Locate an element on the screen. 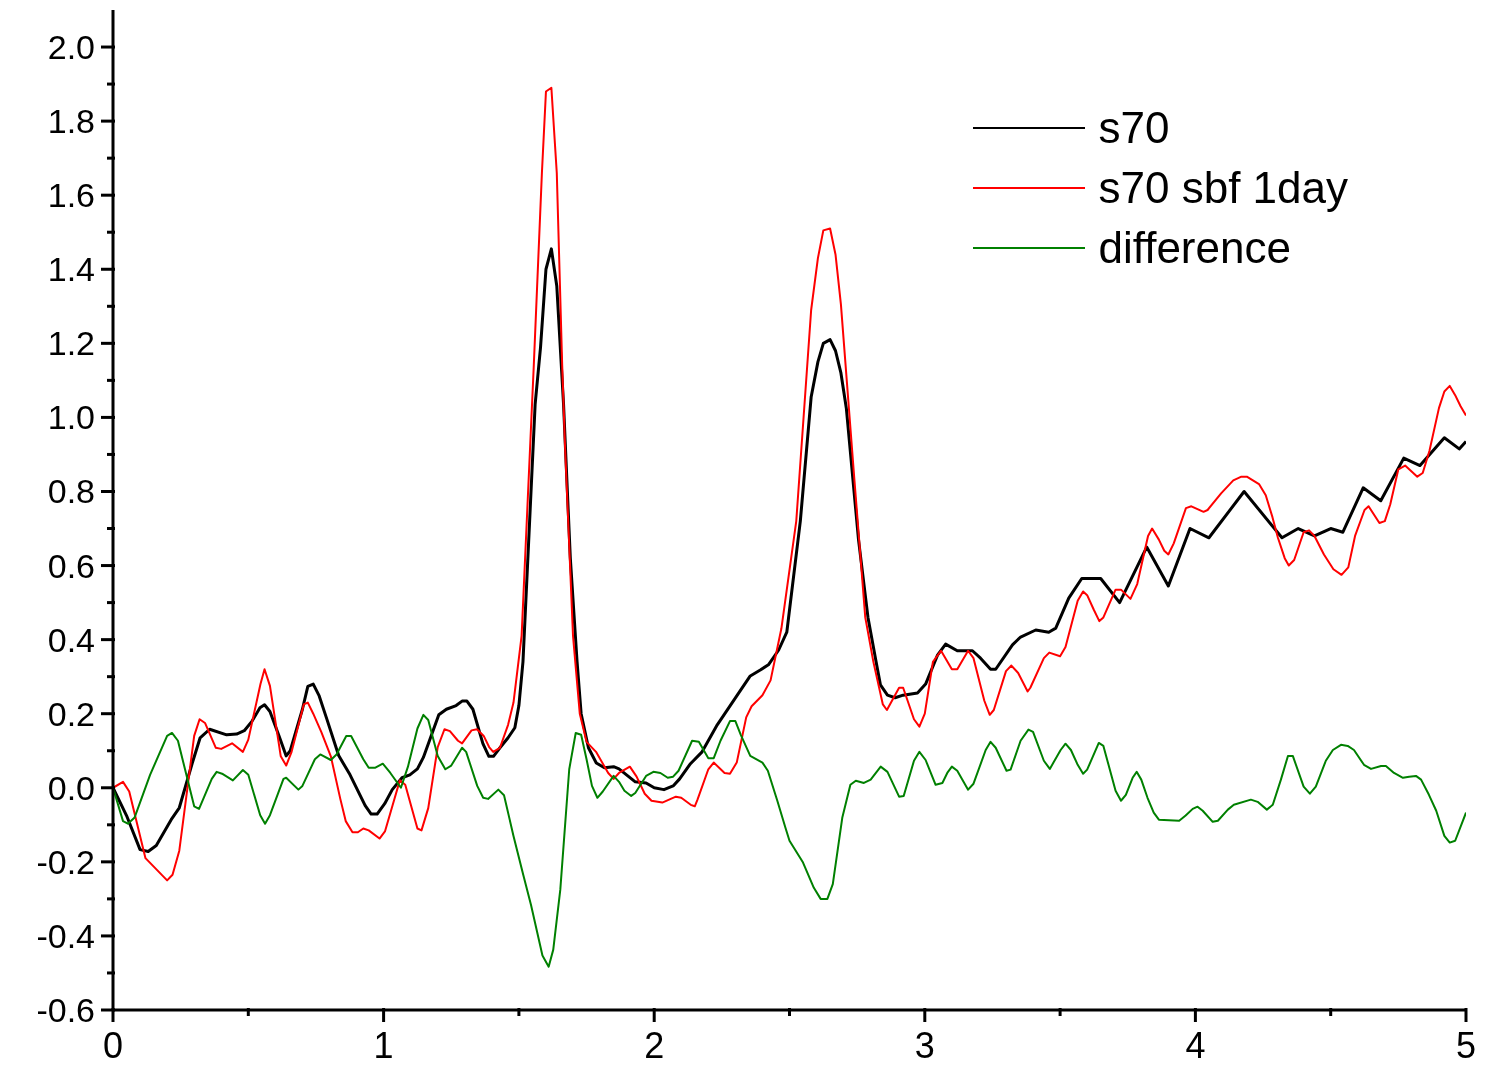  x-tick-label: 3 is located at coordinates (924, 1045).